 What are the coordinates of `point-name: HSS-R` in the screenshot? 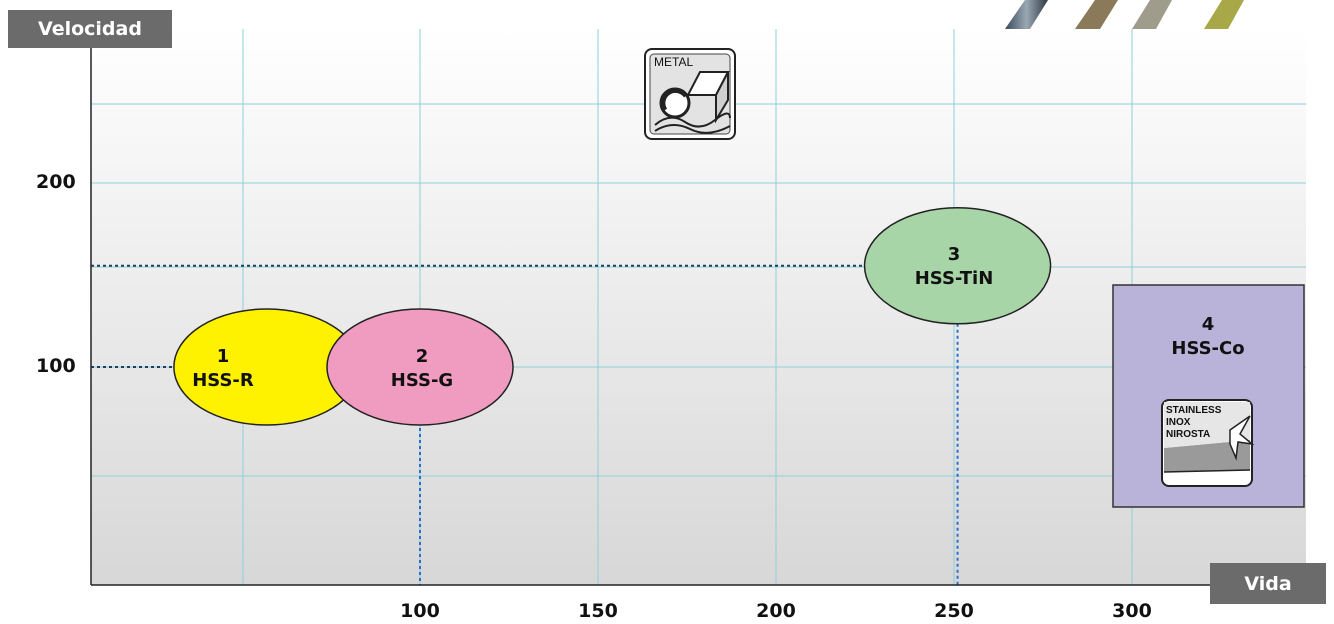 It's located at (223, 380).